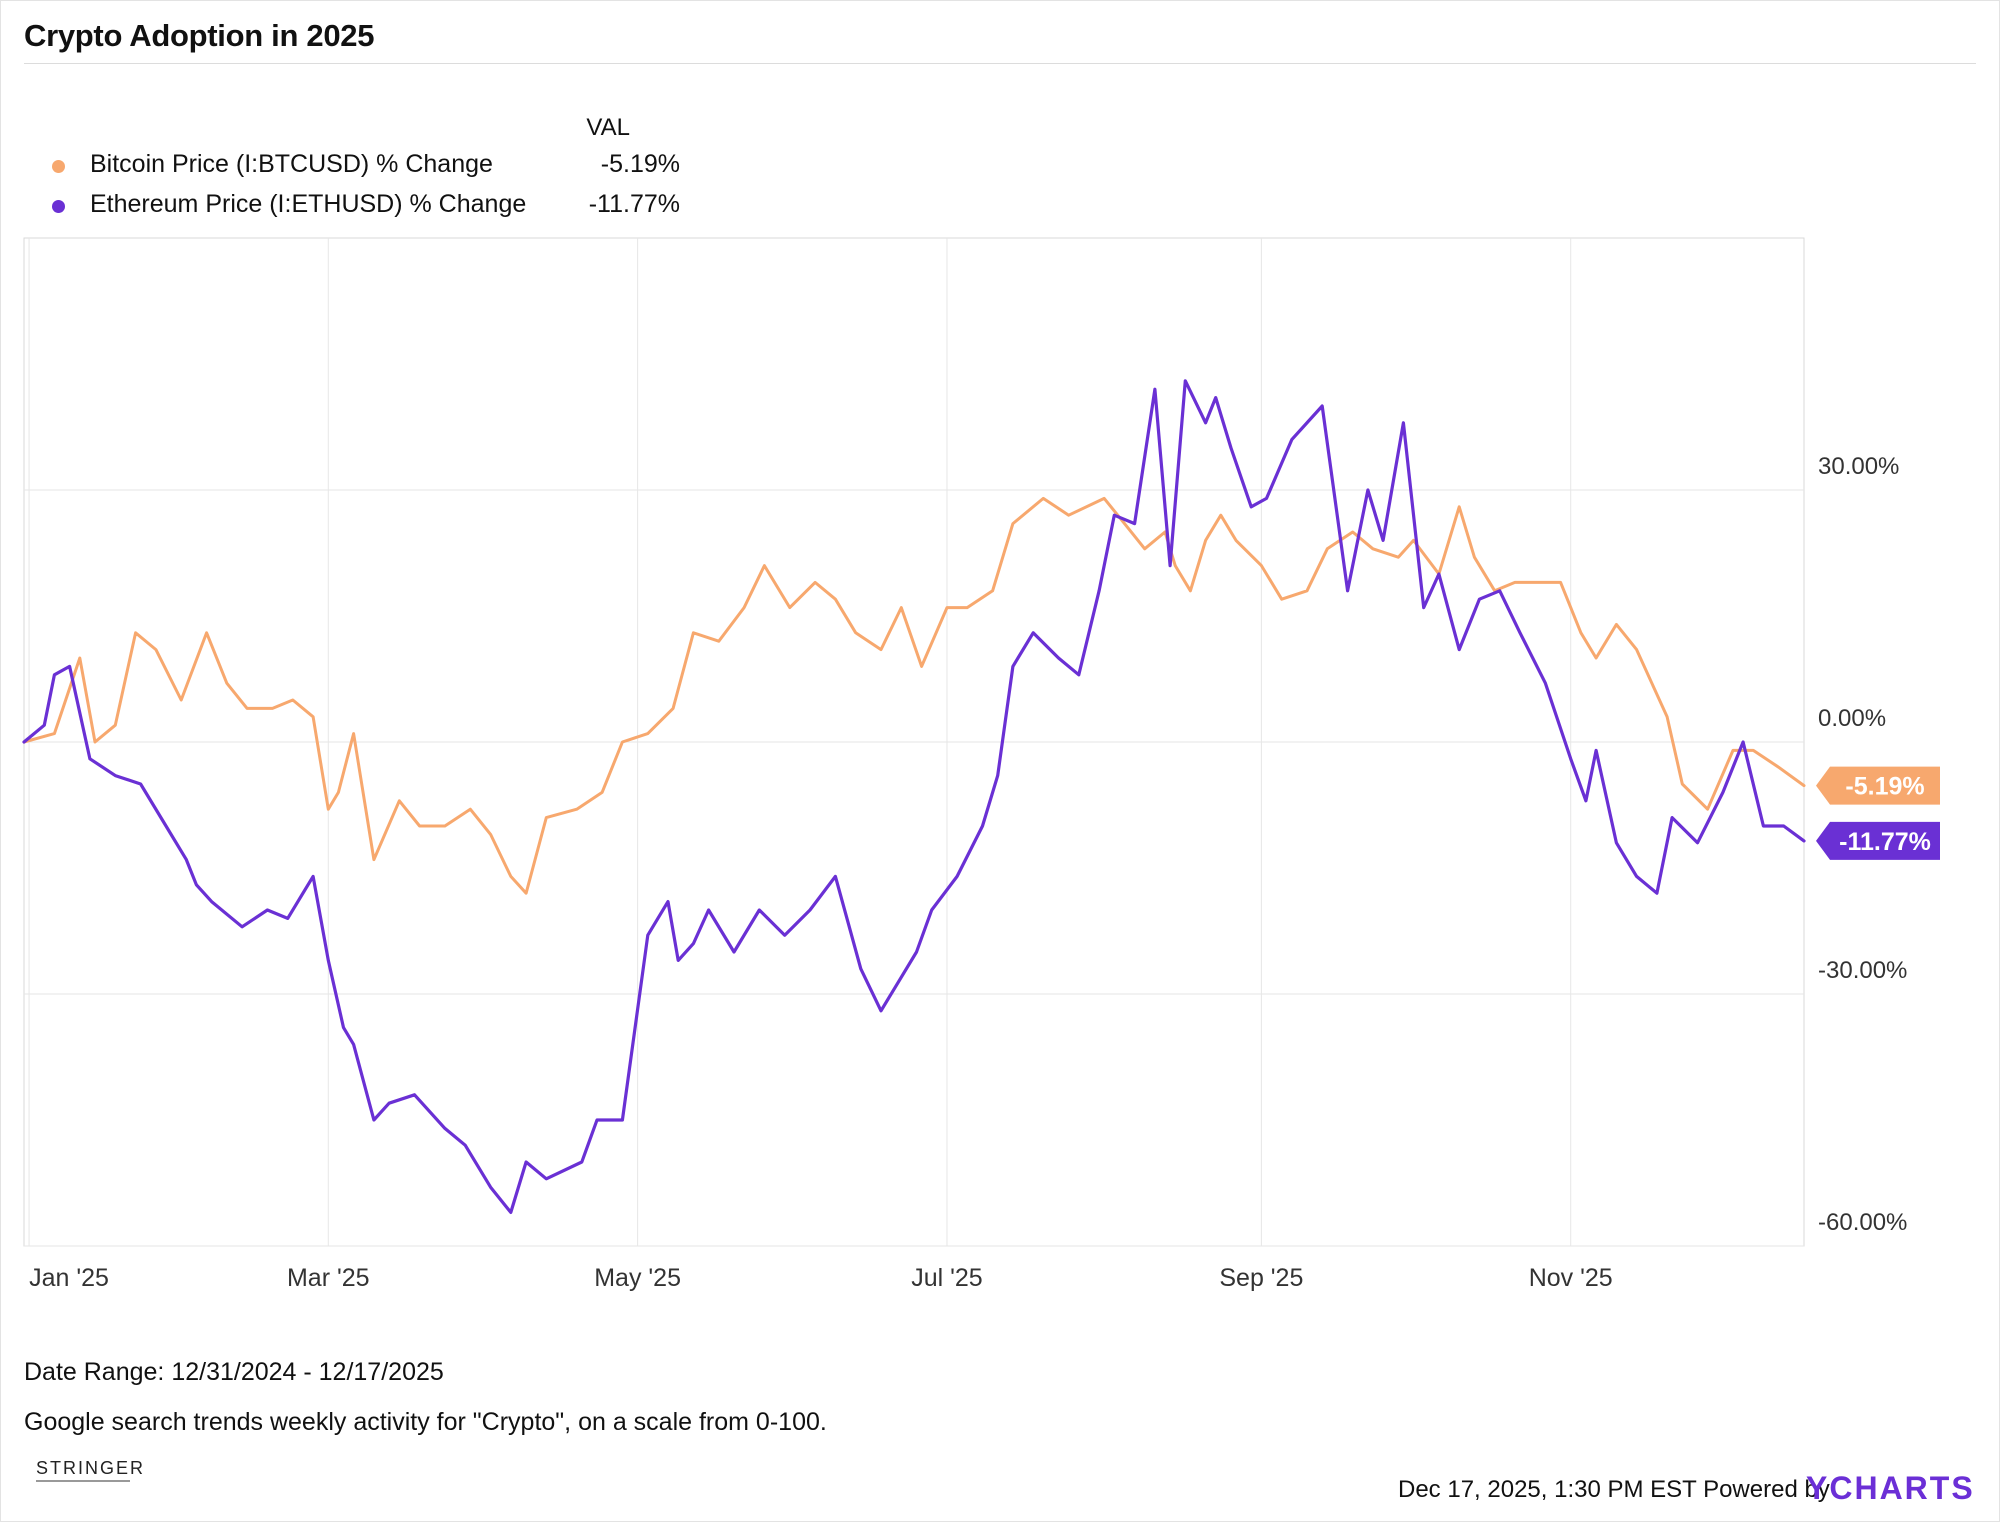 The height and width of the screenshot is (1522, 2000). I want to click on ycharts-logo: YCHARTS, so click(1890, 1488).